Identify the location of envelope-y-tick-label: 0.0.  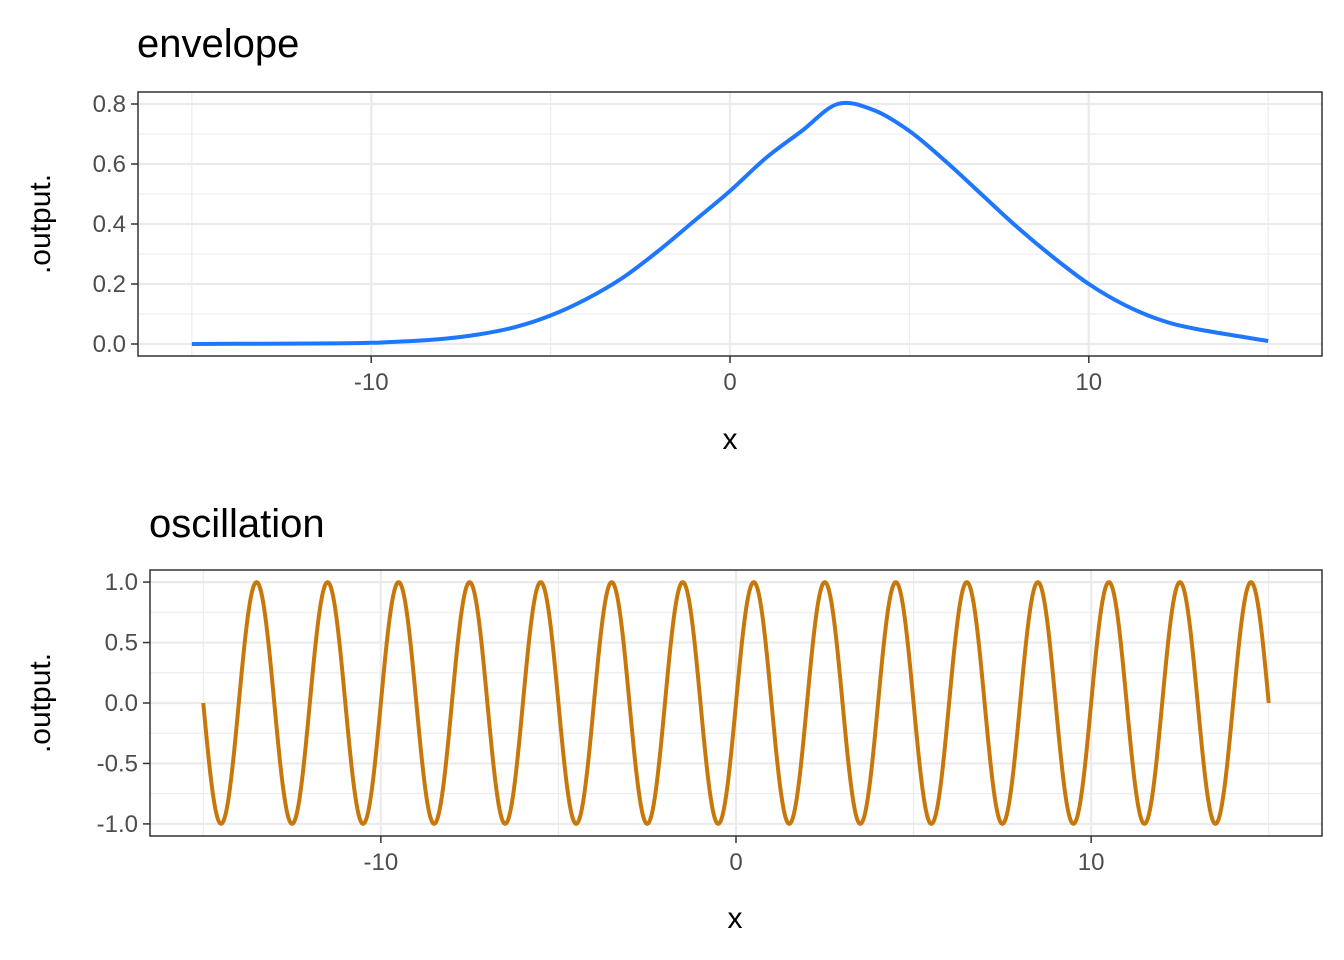
(109, 344).